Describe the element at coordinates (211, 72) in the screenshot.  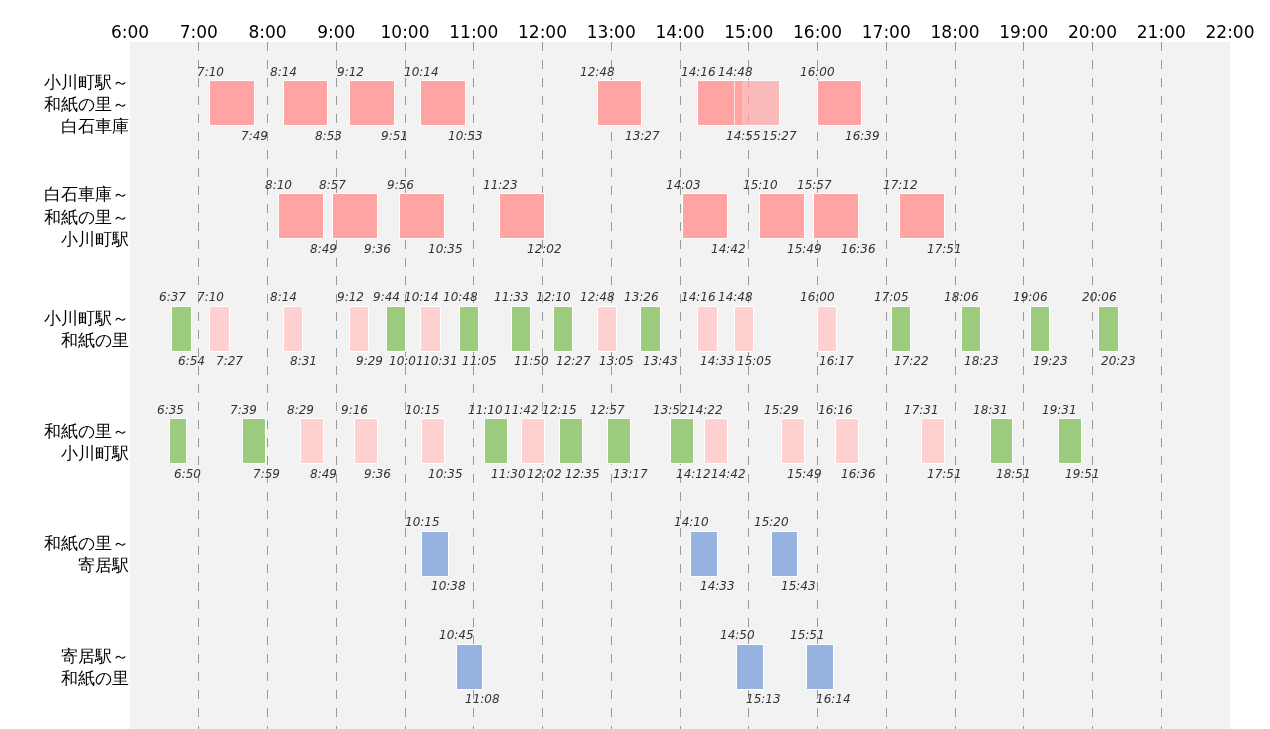
I see `annotation: 7:10` at that location.